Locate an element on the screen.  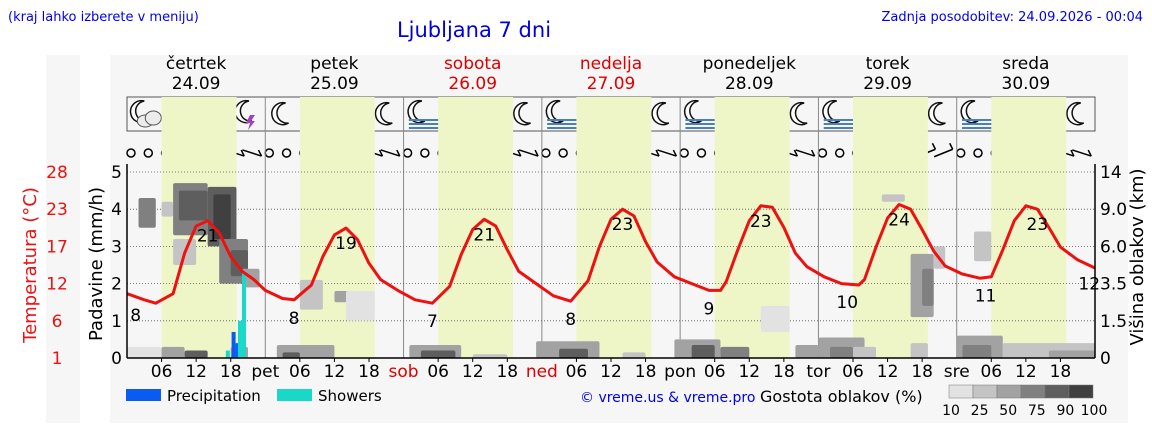
temperature-value-label: 24 is located at coordinates (899, 220).